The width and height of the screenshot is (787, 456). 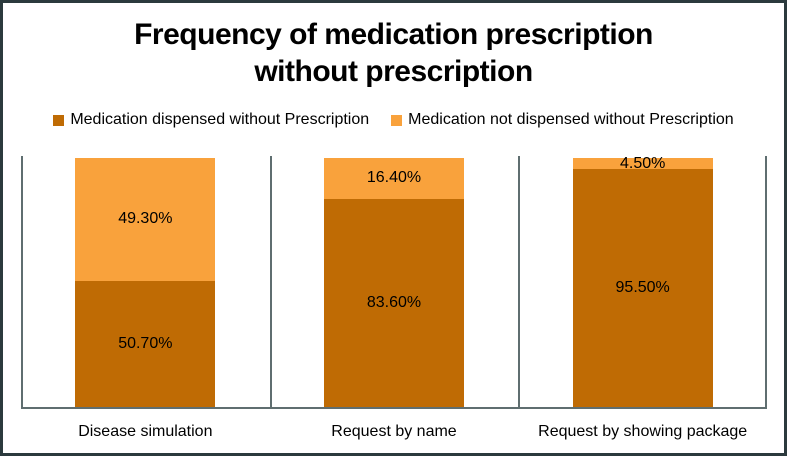 I want to click on data-label: 83.60%, so click(x=394, y=302).